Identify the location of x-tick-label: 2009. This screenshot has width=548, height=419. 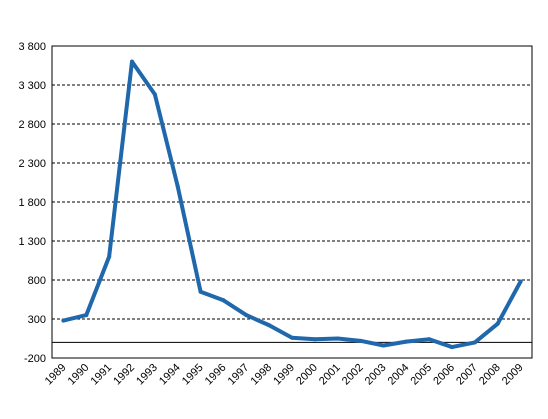
(513, 375).